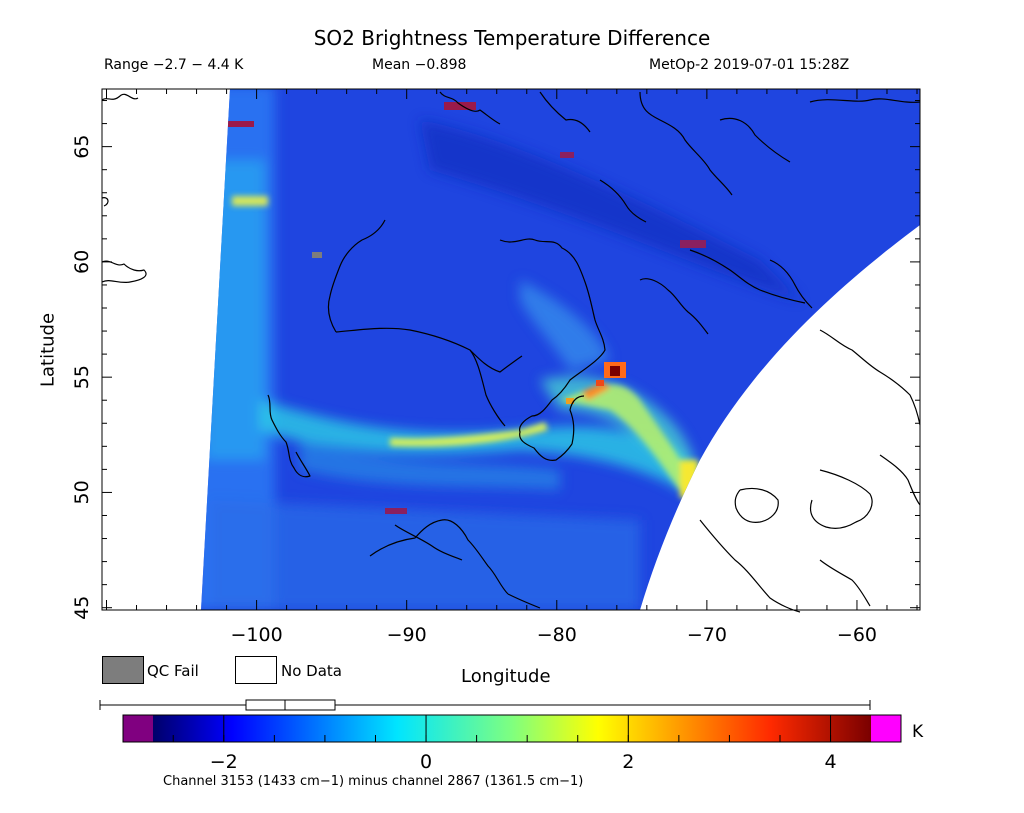 The image size is (1024, 813). I want to click on y-tick-label: 45, so click(82, 608).